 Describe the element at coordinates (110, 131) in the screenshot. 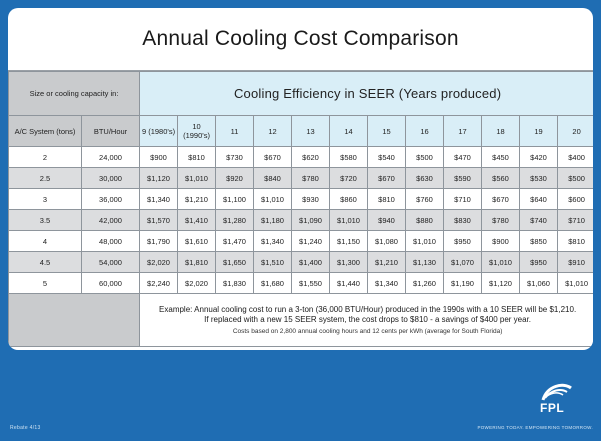

I see `btu-header: BTU/Hour` at that location.